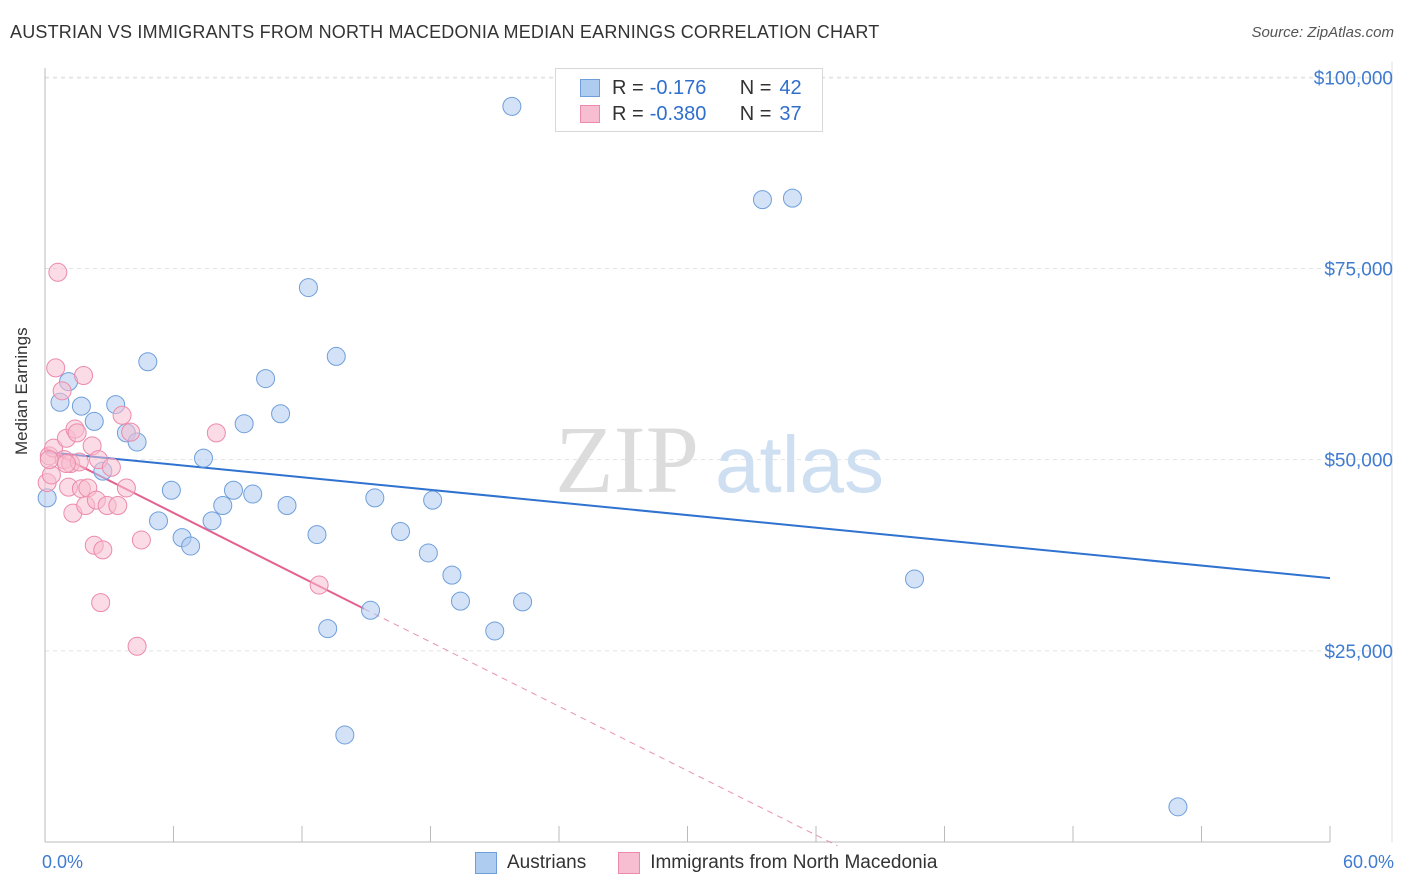  I want to click on legend-label: Austrians, so click(547, 862).